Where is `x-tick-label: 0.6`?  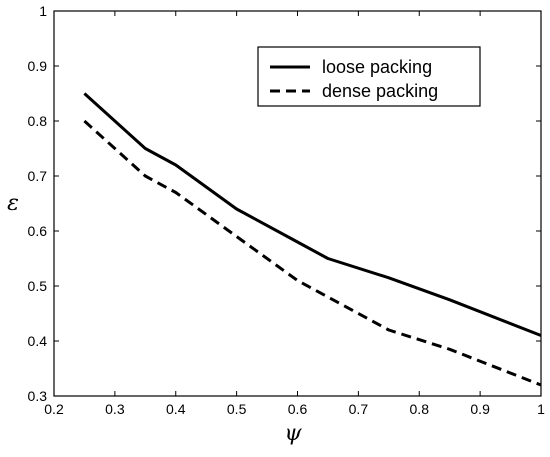
x-tick-label: 0.6 is located at coordinates (298, 409).